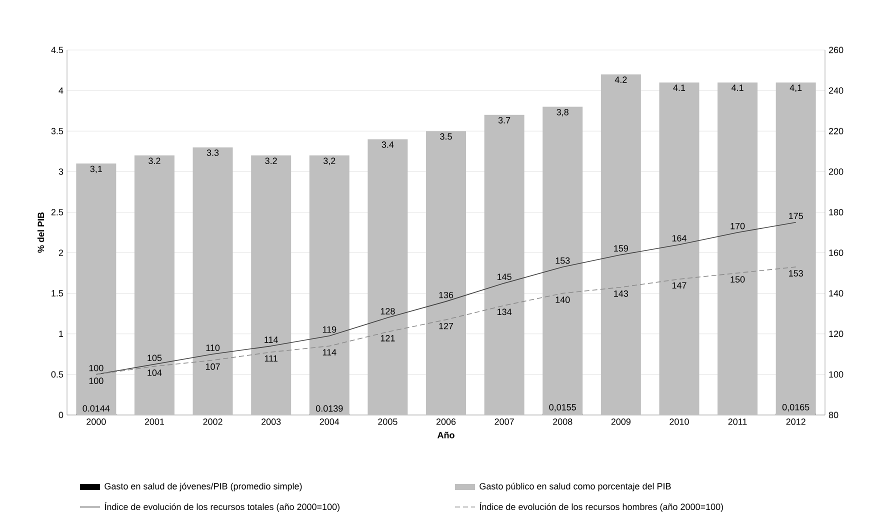  Describe the element at coordinates (58, 293) in the screenshot. I see `y-tick-label: 1.5` at that location.